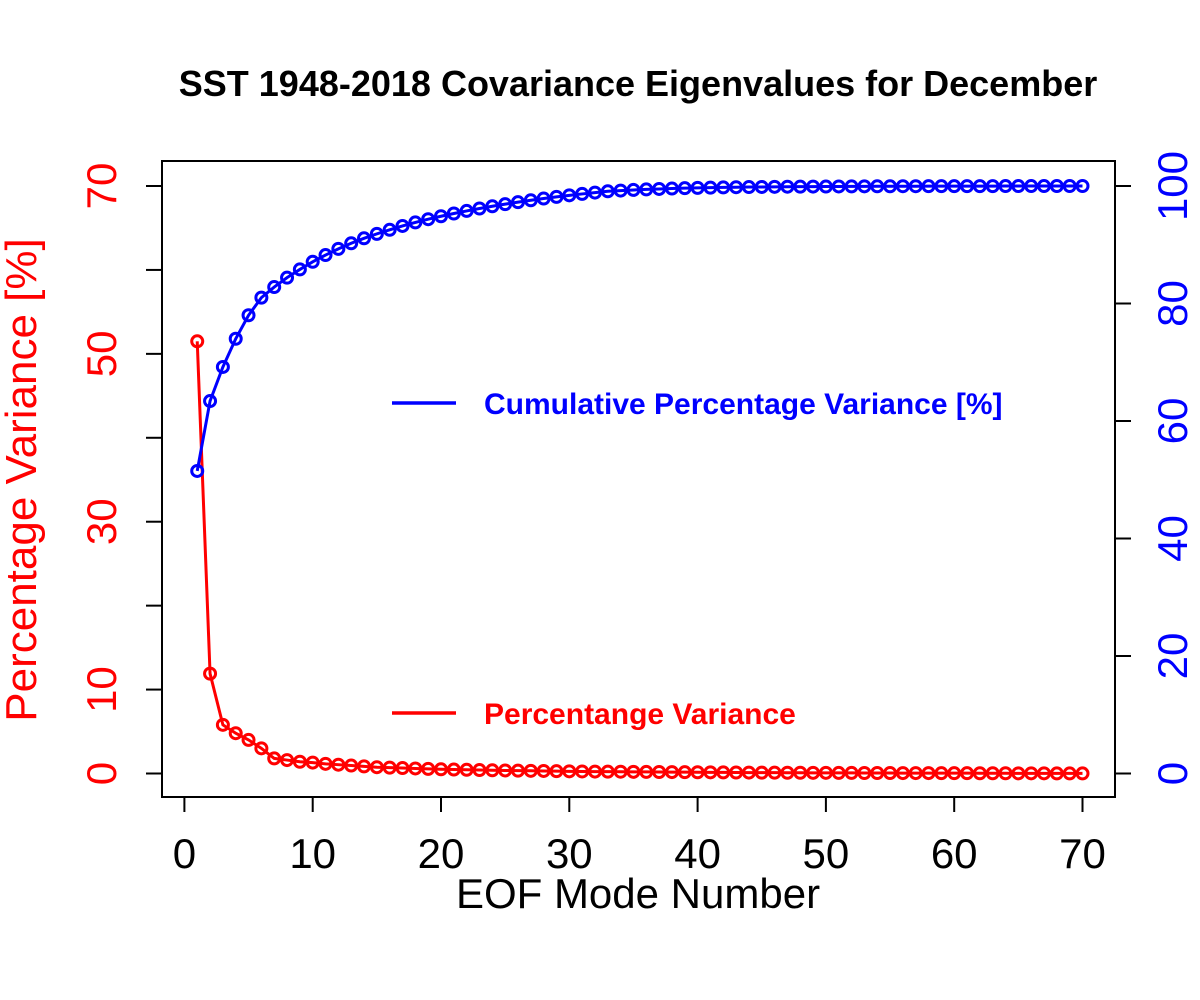 The image size is (1200, 1000). I want to click on y-left-tick-label-2: 30, so click(101, 521).